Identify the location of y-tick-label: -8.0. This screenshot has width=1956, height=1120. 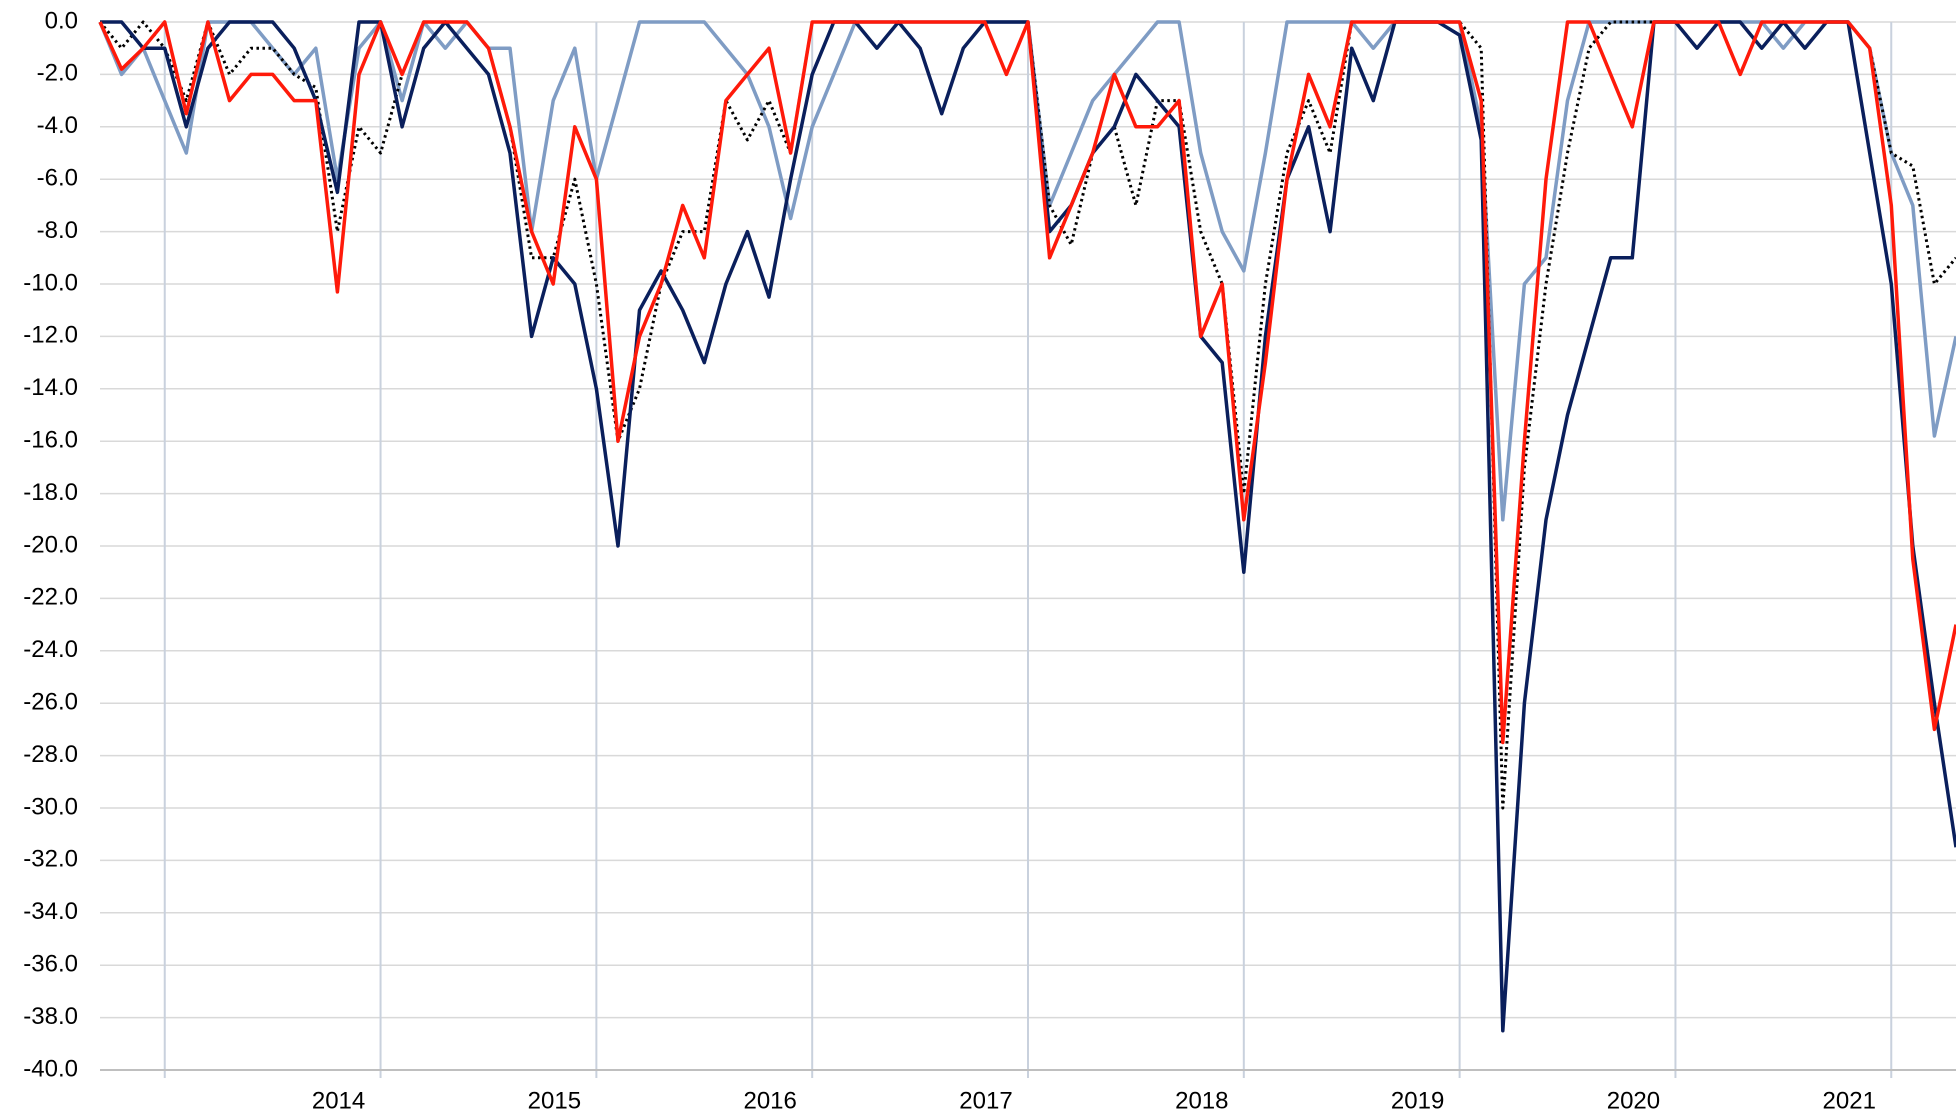
(57, 230).